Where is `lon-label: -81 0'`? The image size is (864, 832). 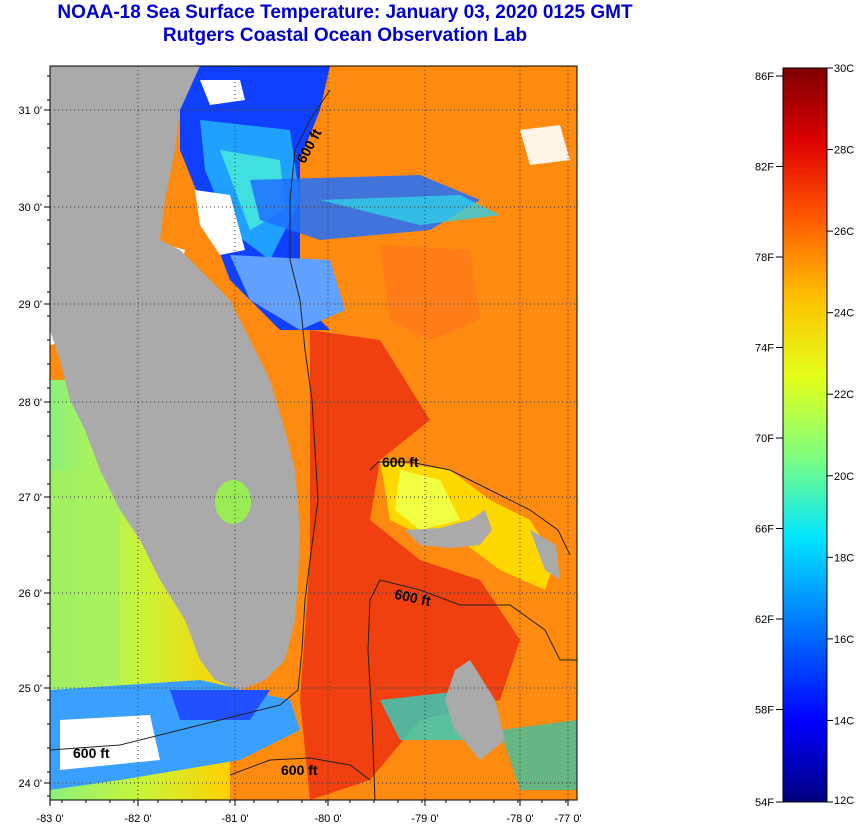
lon-label: -81 0' is located at coordinates (234, 819).